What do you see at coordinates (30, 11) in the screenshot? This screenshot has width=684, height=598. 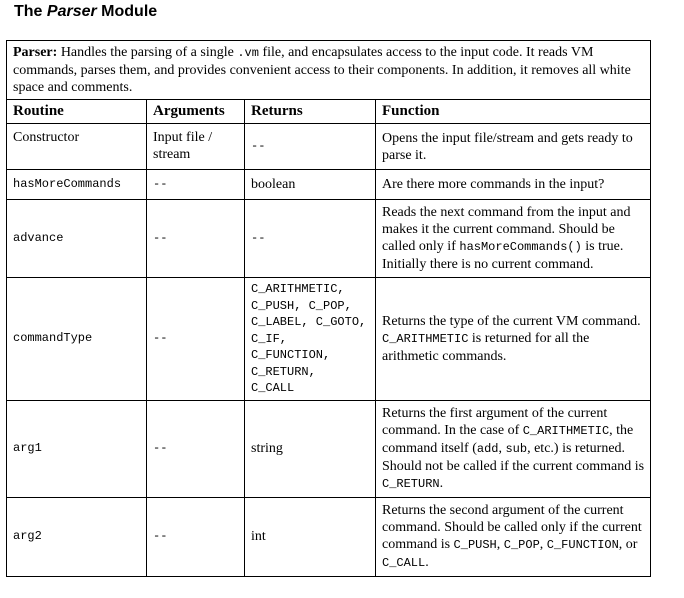 I see `title-prefix: The` at bounding box center [30, 11].